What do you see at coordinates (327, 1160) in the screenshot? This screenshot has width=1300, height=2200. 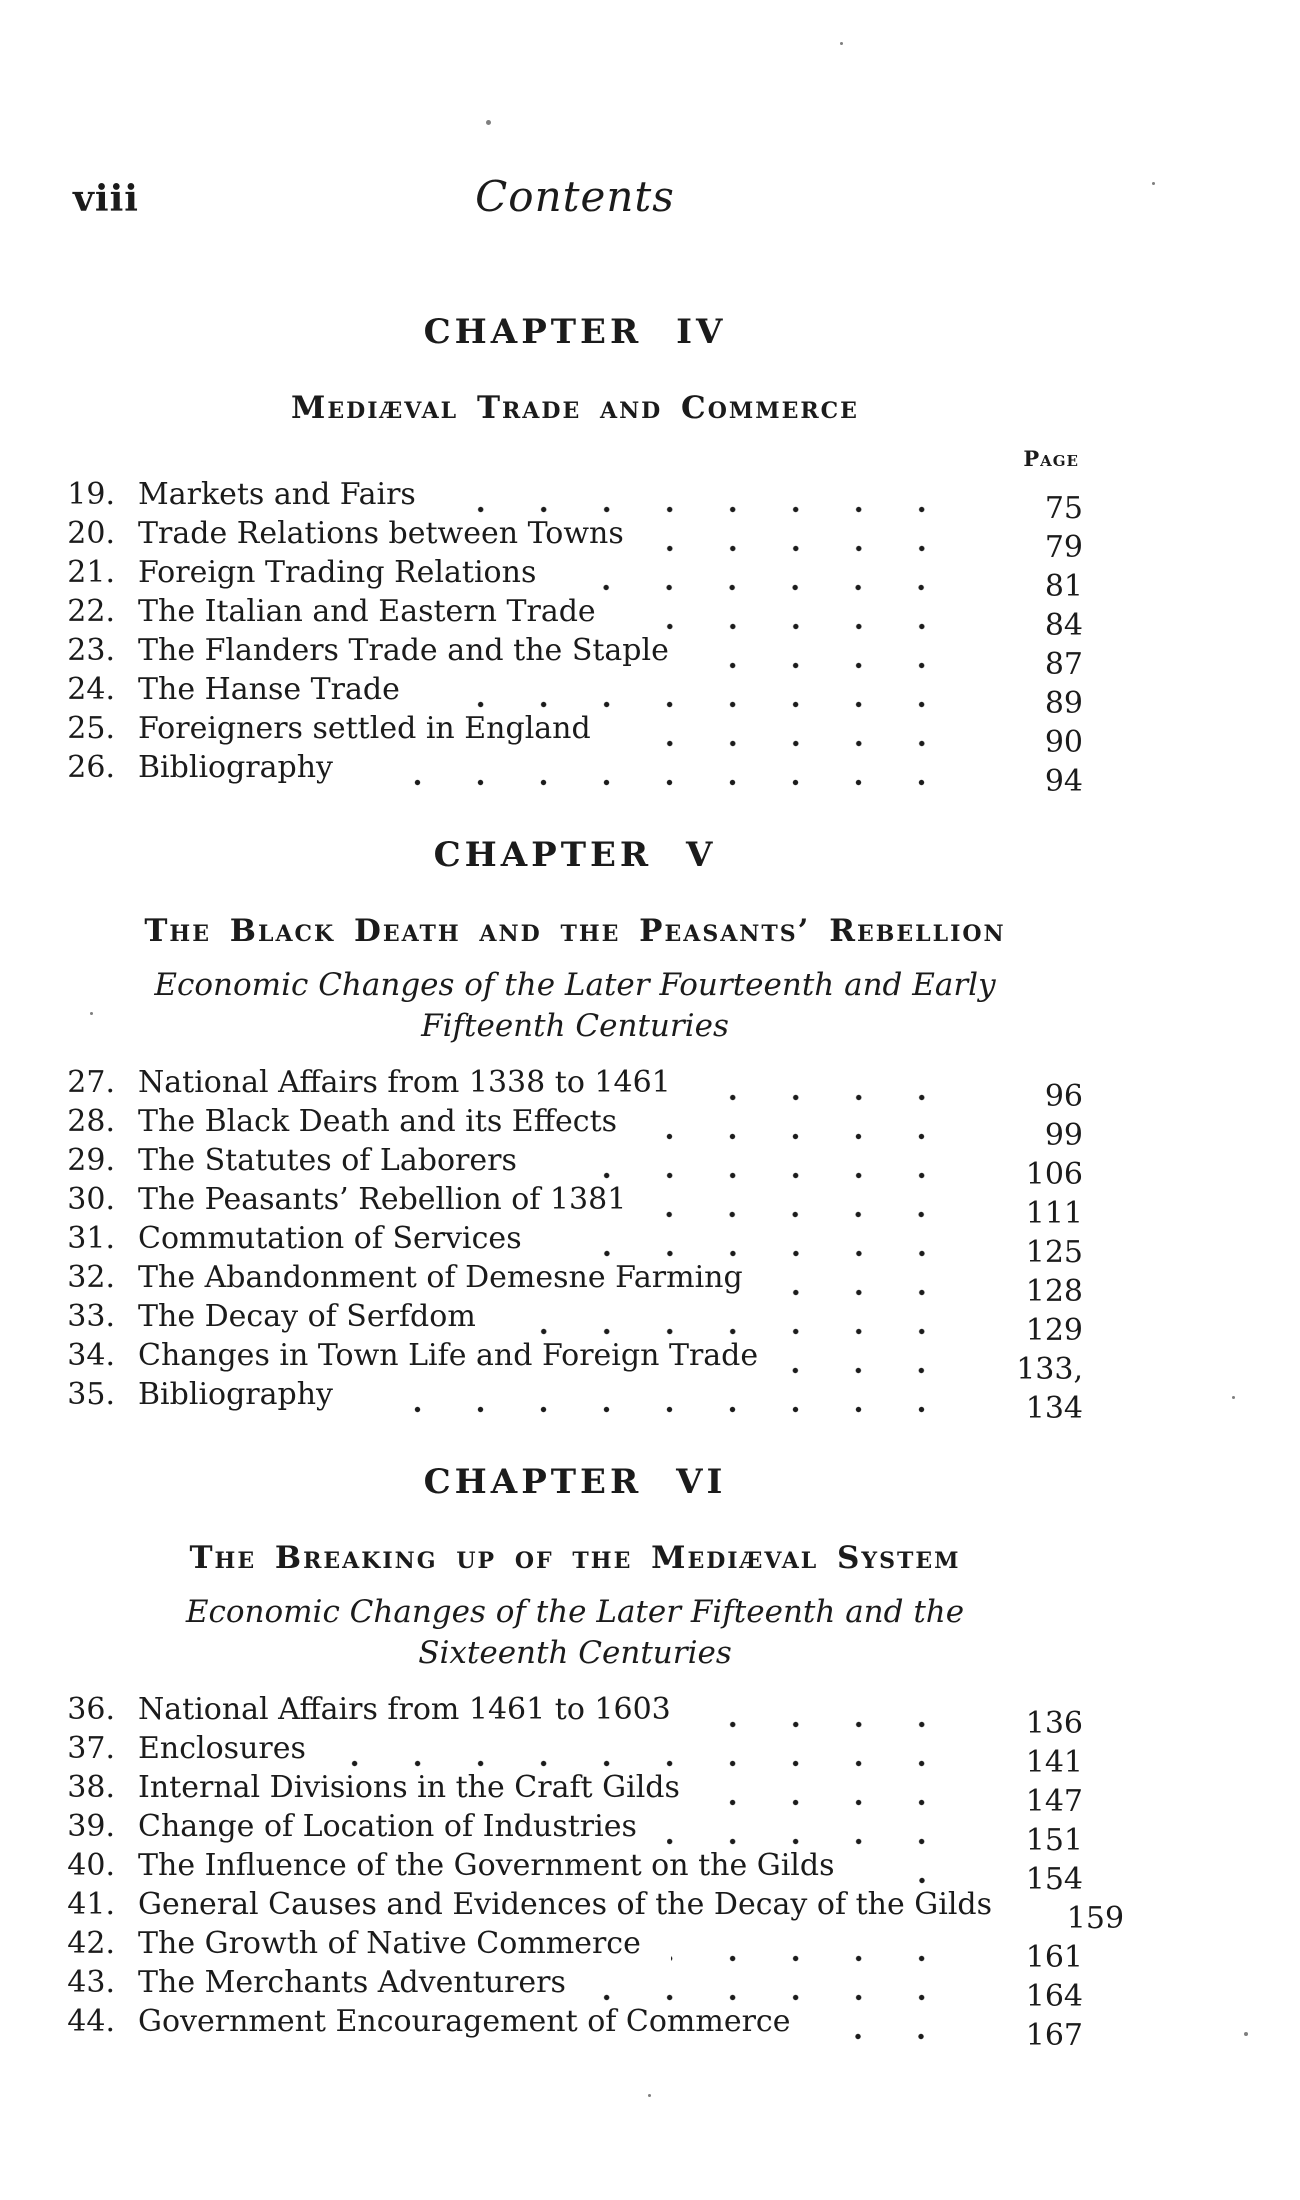 I see `entry-title: The Statutes of Laborers` at bounding box center [327, 1160].